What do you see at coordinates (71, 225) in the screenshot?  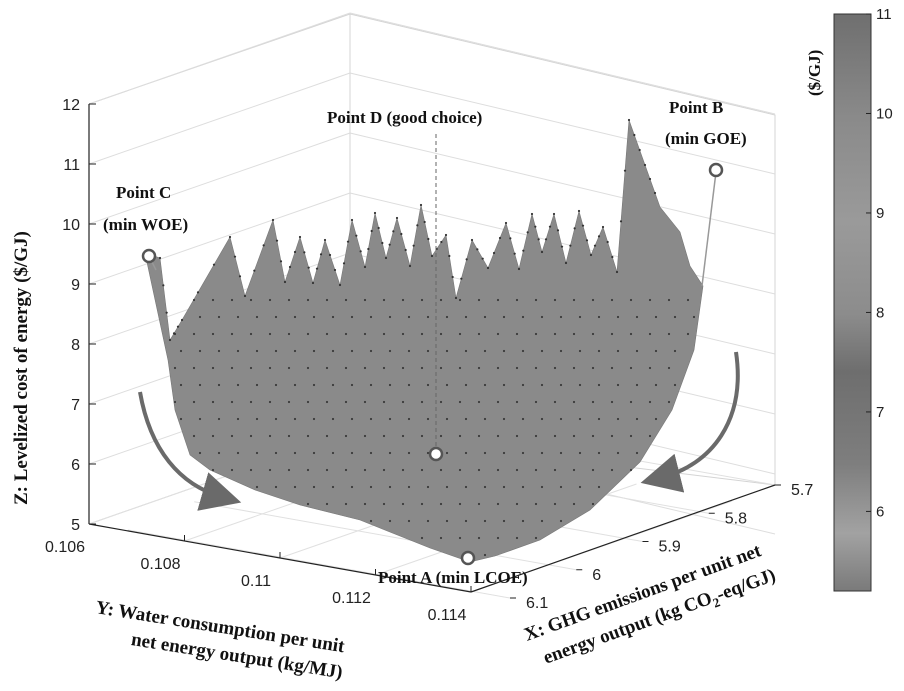 I see `z-tick-label: 10` at bounding box center [71, 225].